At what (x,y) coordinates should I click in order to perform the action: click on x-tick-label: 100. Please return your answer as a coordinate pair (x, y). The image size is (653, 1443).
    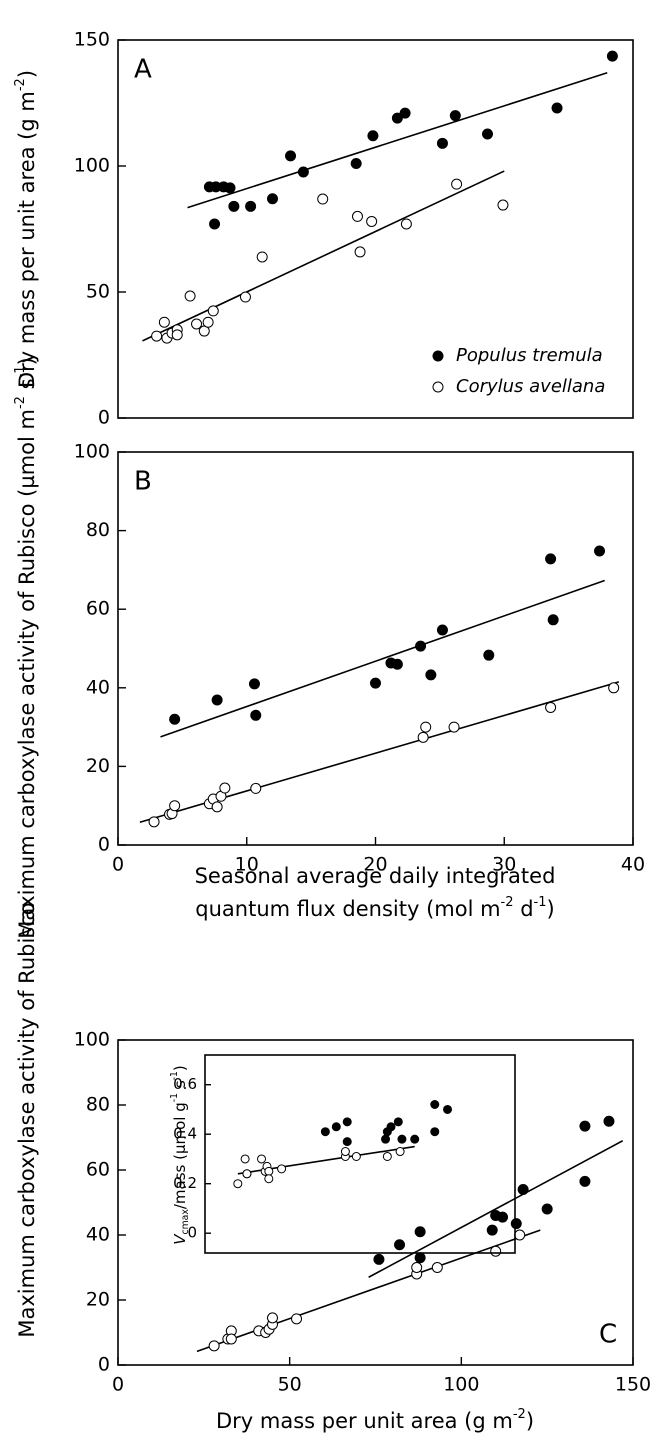
    Looking at the image, I should click on (461, 1385).